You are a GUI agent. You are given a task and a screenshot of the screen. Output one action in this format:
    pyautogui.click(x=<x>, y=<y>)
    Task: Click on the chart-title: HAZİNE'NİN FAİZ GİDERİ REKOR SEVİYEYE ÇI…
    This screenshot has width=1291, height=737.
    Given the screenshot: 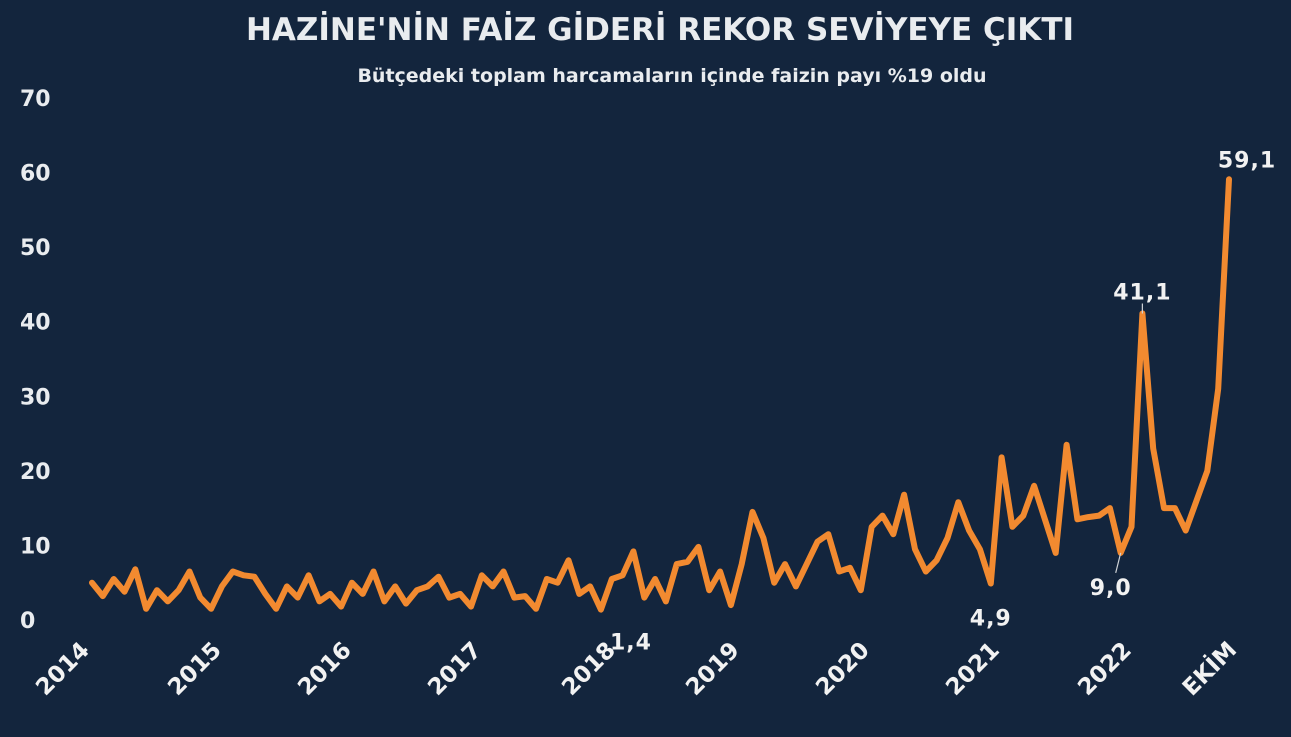 What is the action you would take?
    pyautogui.click(x=660, y=30)
    